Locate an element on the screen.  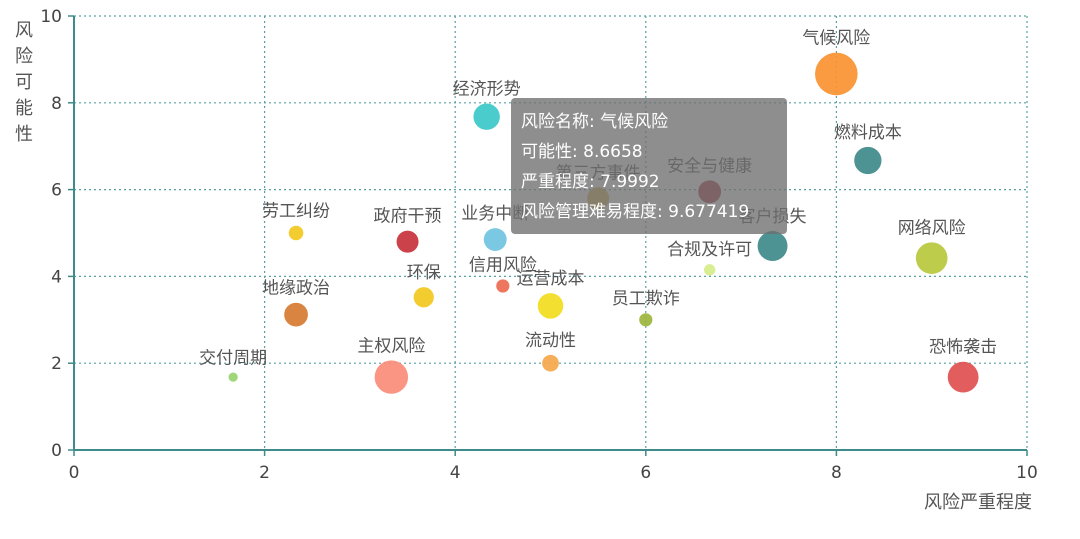
x-tick-label: 6 is located at coordinates (645, 473).